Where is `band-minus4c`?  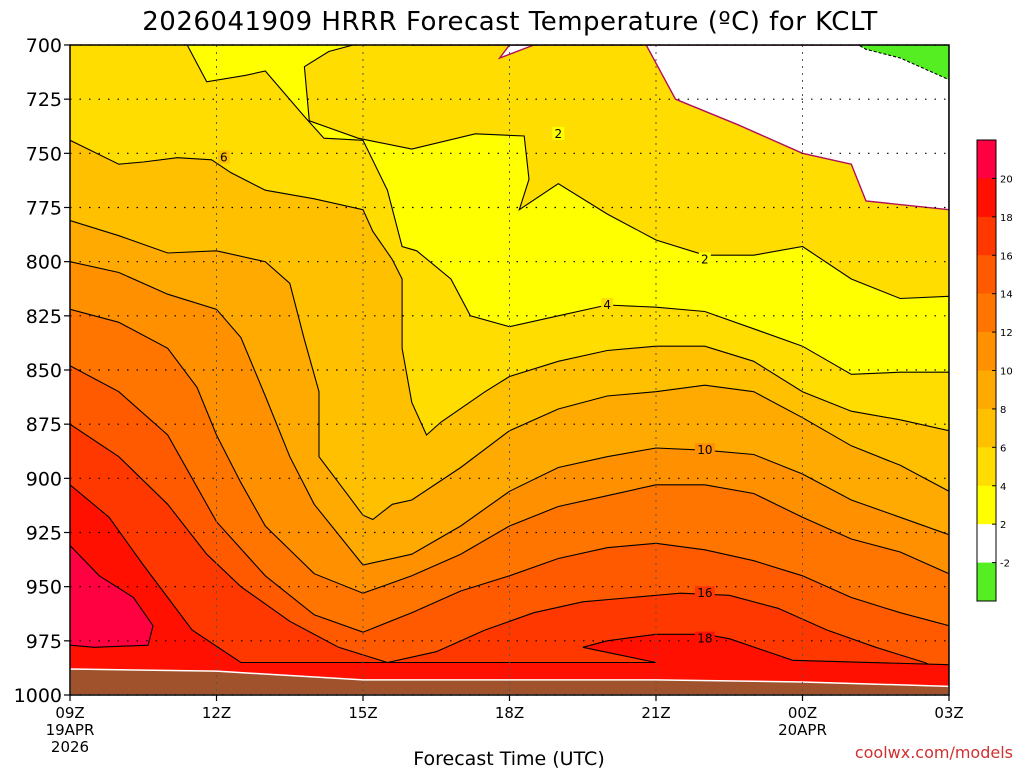 band-minus4c is located at coordinates (903, 63).